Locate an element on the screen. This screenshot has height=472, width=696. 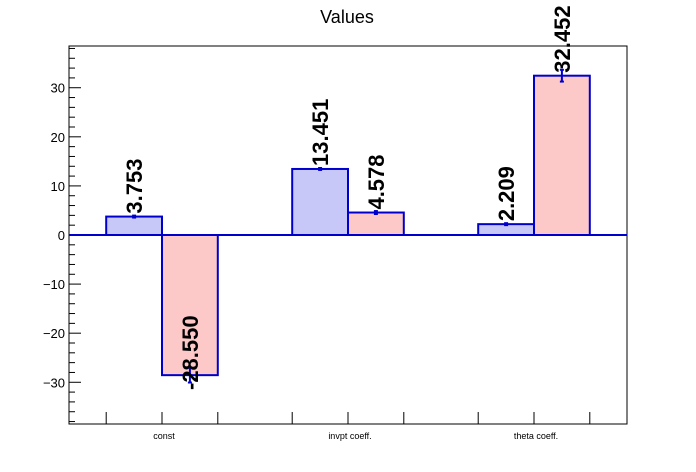
data-label: 4.578 is located at coordinates (376, 181).